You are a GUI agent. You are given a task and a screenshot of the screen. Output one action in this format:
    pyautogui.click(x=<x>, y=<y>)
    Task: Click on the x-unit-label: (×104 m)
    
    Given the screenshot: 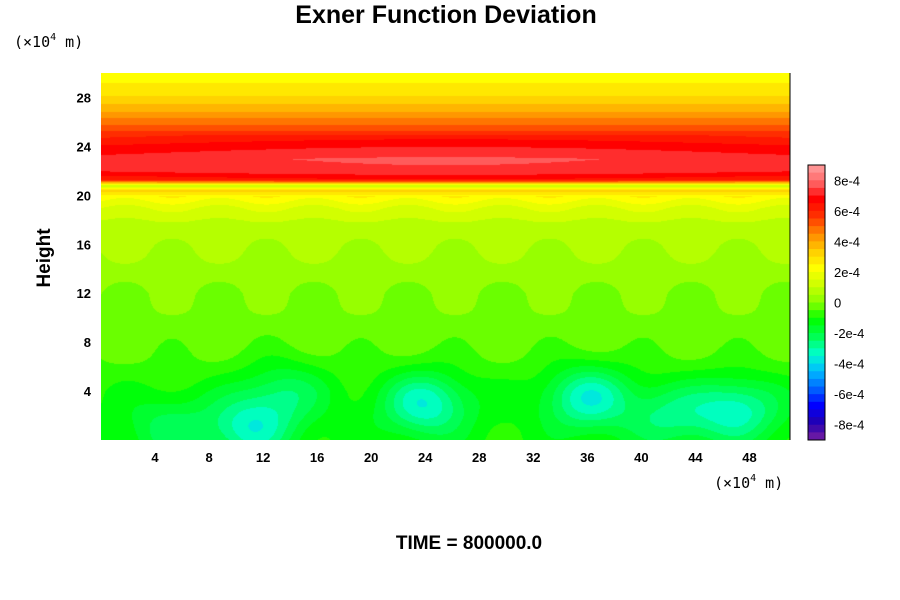 What is the action you would take?
    pyautogui.click(x=748, y=482)
    